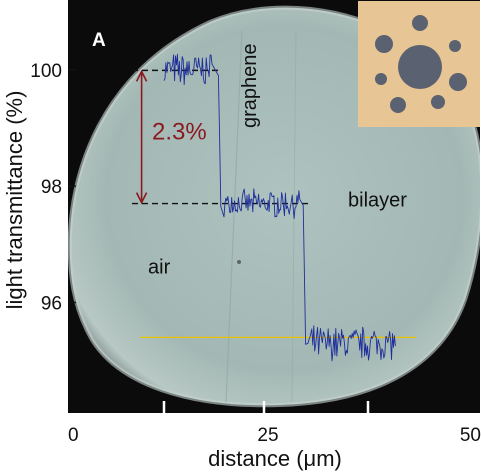 This screenshot has height=473, width=481. What do you see at coordinates (14, 200) in the screenshot?
I see `y-axis-title: light transmittance (%)` at bounding box center [14, 200].